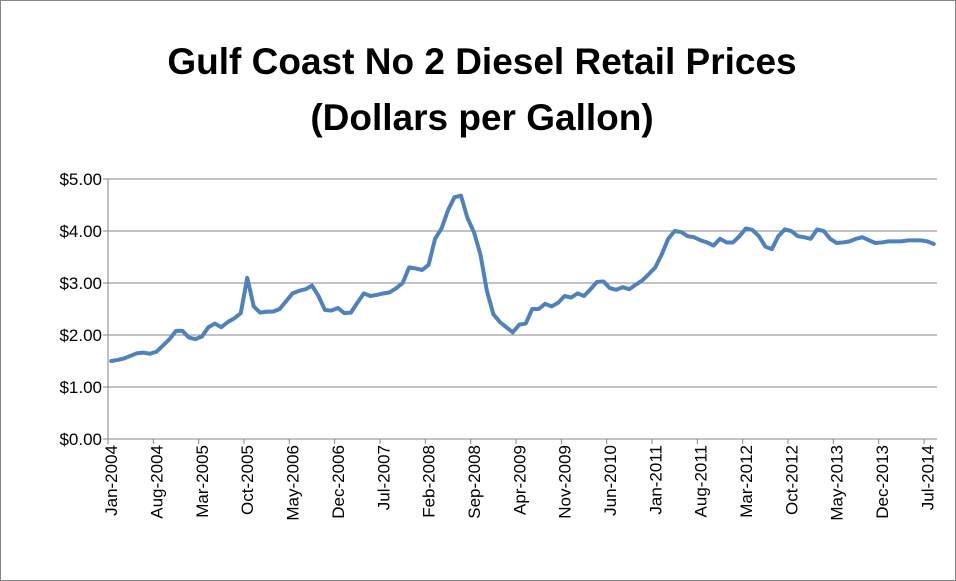  I want to click on x-tick-label: Jul-2007, so click(383, 477).